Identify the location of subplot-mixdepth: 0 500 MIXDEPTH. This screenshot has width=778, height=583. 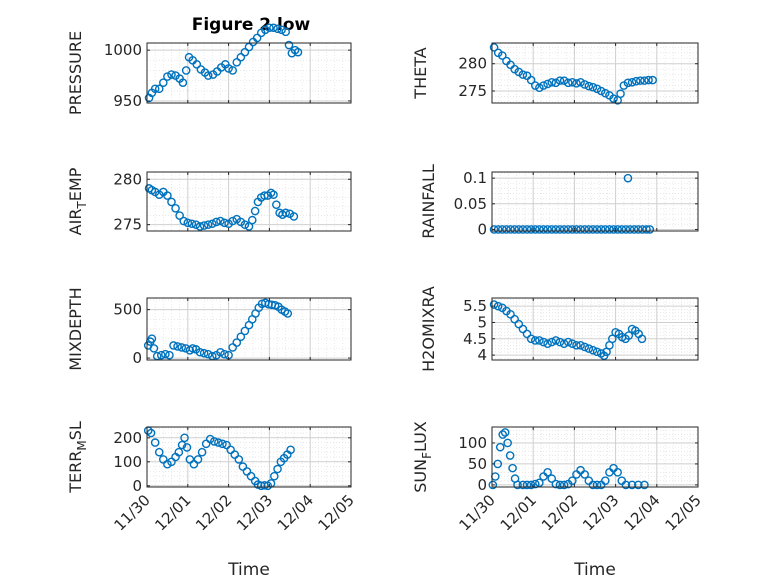
(209, 329).